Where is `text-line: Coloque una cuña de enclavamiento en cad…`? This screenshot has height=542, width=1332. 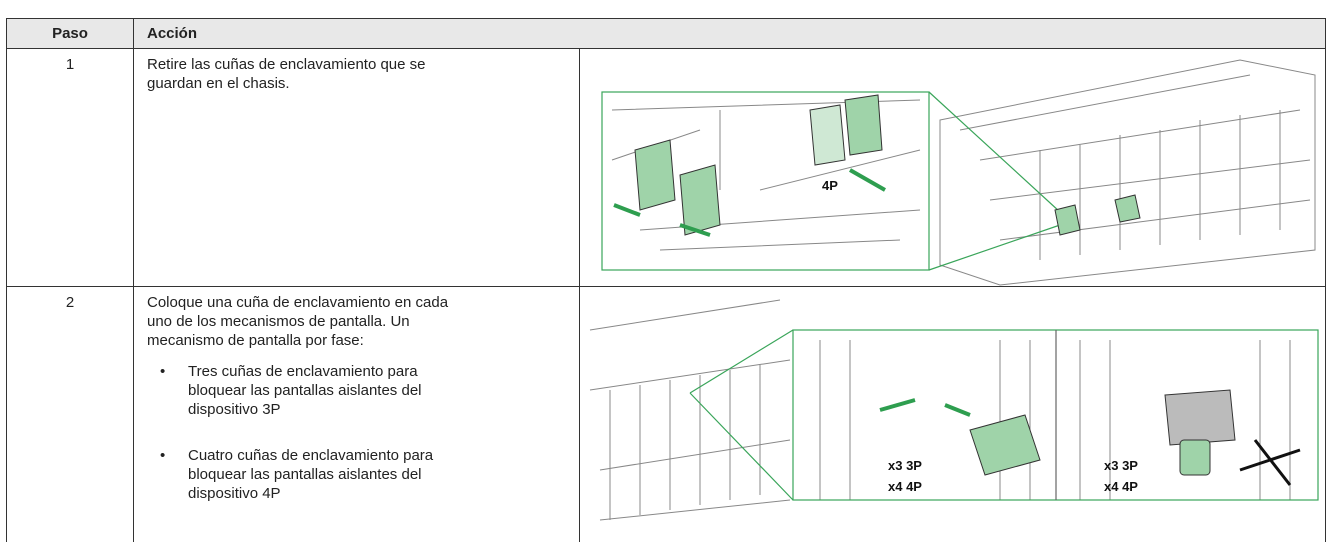 text-line: Coloque una cuña de enclavamiento en cad… is located at coordinates (298, 302).